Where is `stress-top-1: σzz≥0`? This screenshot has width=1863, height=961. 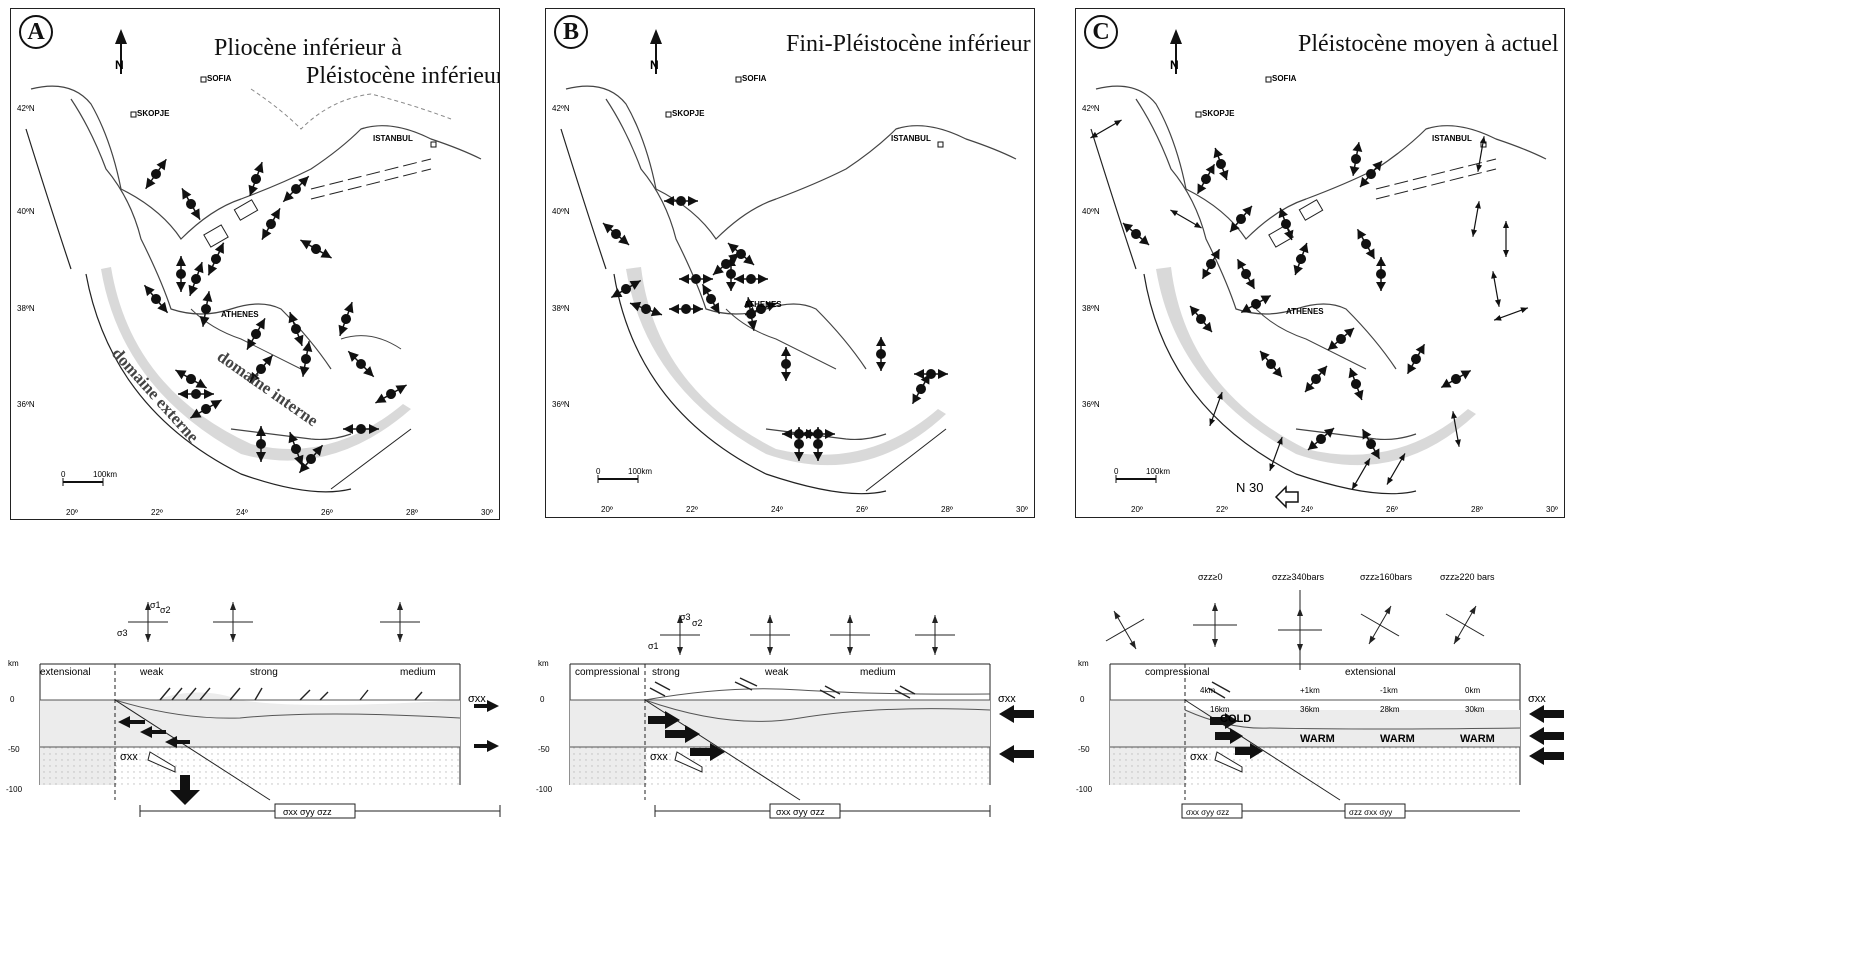
stress-top-1: σzz≥0 is located at coordinates (1210, 577).